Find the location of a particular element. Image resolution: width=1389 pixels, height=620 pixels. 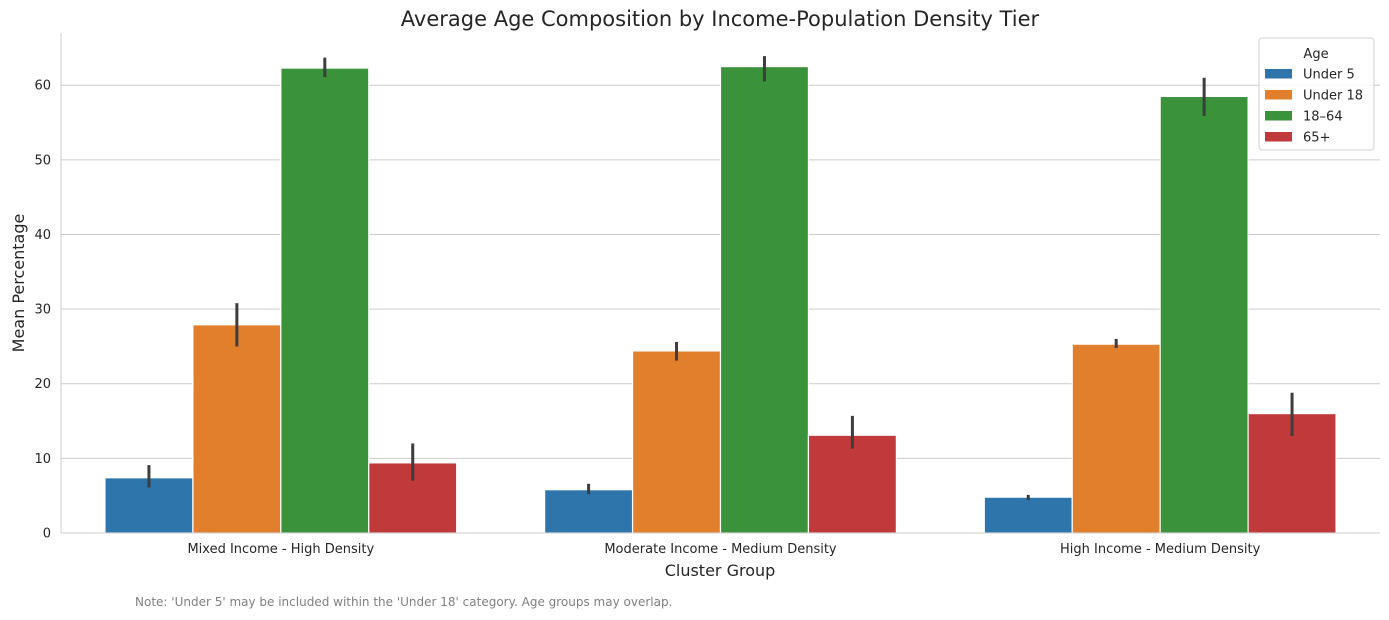

bar-under-18-mixed-income-high-density is located at coordinates (237, 429).